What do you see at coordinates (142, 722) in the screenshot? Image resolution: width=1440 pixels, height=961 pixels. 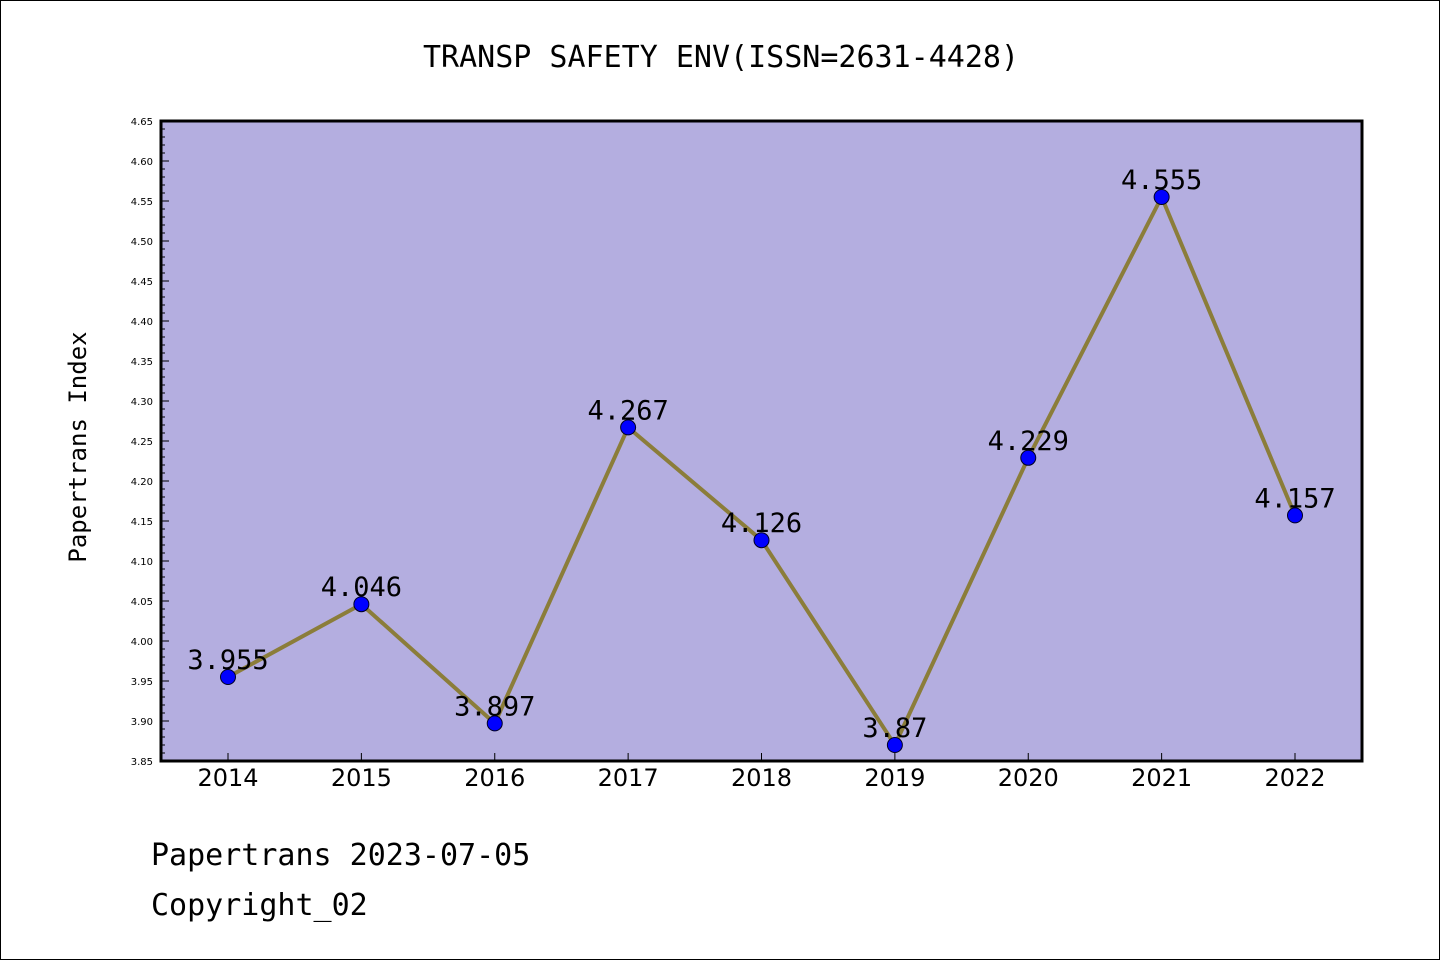 I see `y-tick-label: 3.90` at bounding box center [142, 722].